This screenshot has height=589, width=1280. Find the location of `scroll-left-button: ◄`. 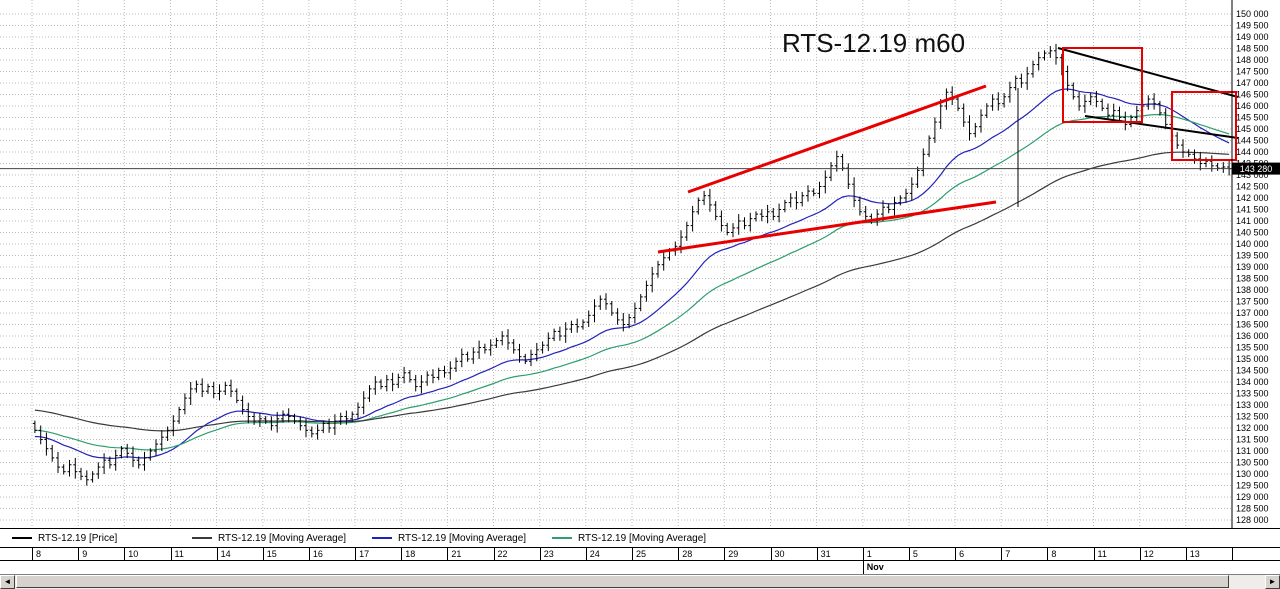

scroll-left-button: ◄ is located at coordinates (7, 582).